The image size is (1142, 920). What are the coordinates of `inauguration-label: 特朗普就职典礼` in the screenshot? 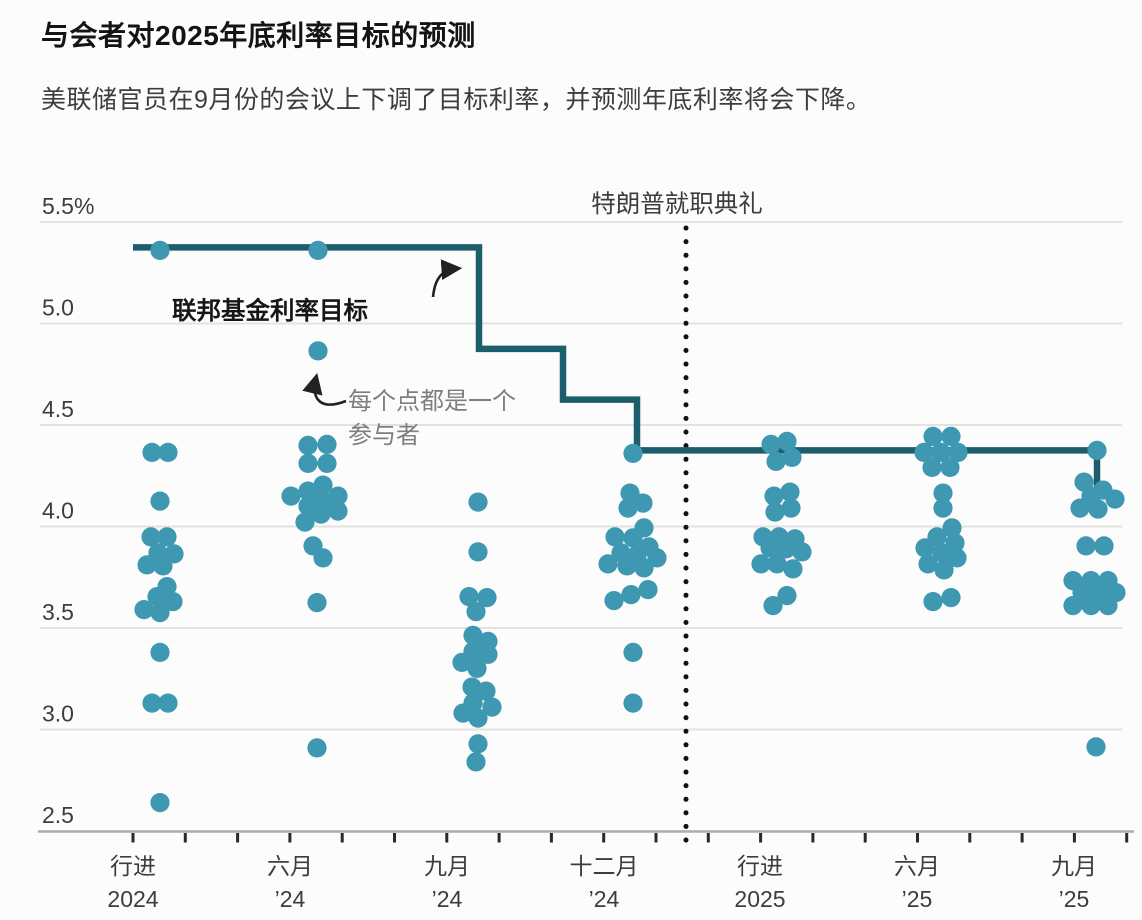 It's located at (677, 204).